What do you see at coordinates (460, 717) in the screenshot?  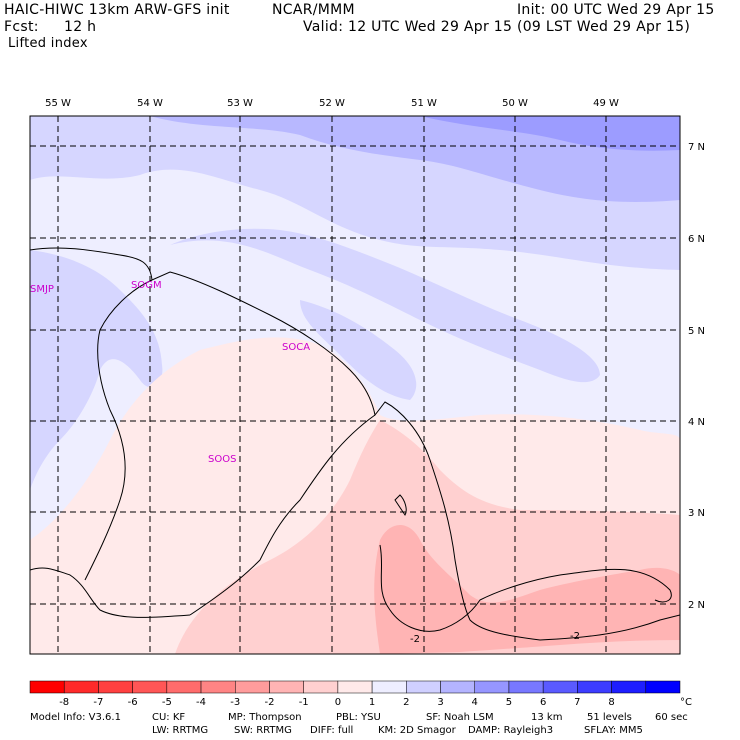 I see `footer-sf: SF: Noah LSM` at bounding box center [460, 717].